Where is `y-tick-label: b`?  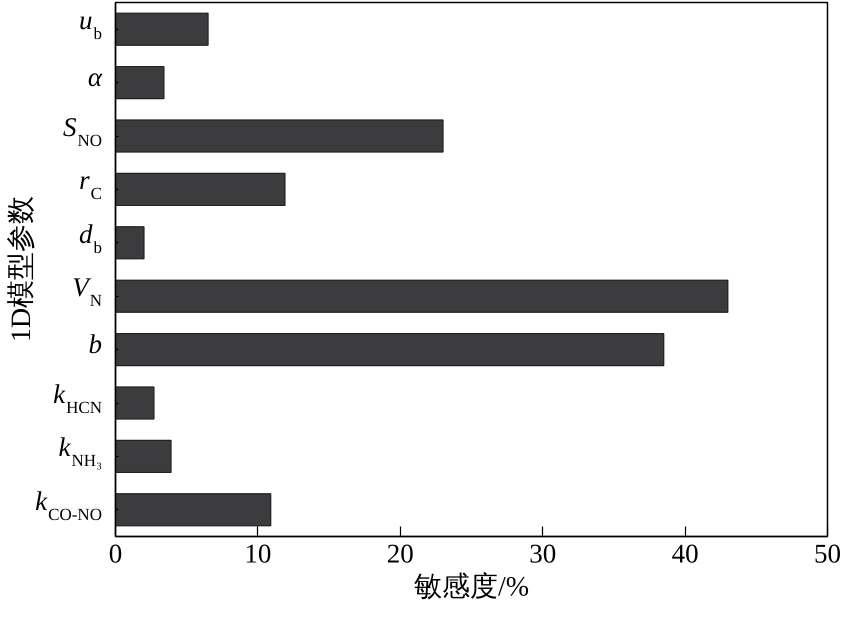 y-tick-label: b is located at coordinates (95, 343).